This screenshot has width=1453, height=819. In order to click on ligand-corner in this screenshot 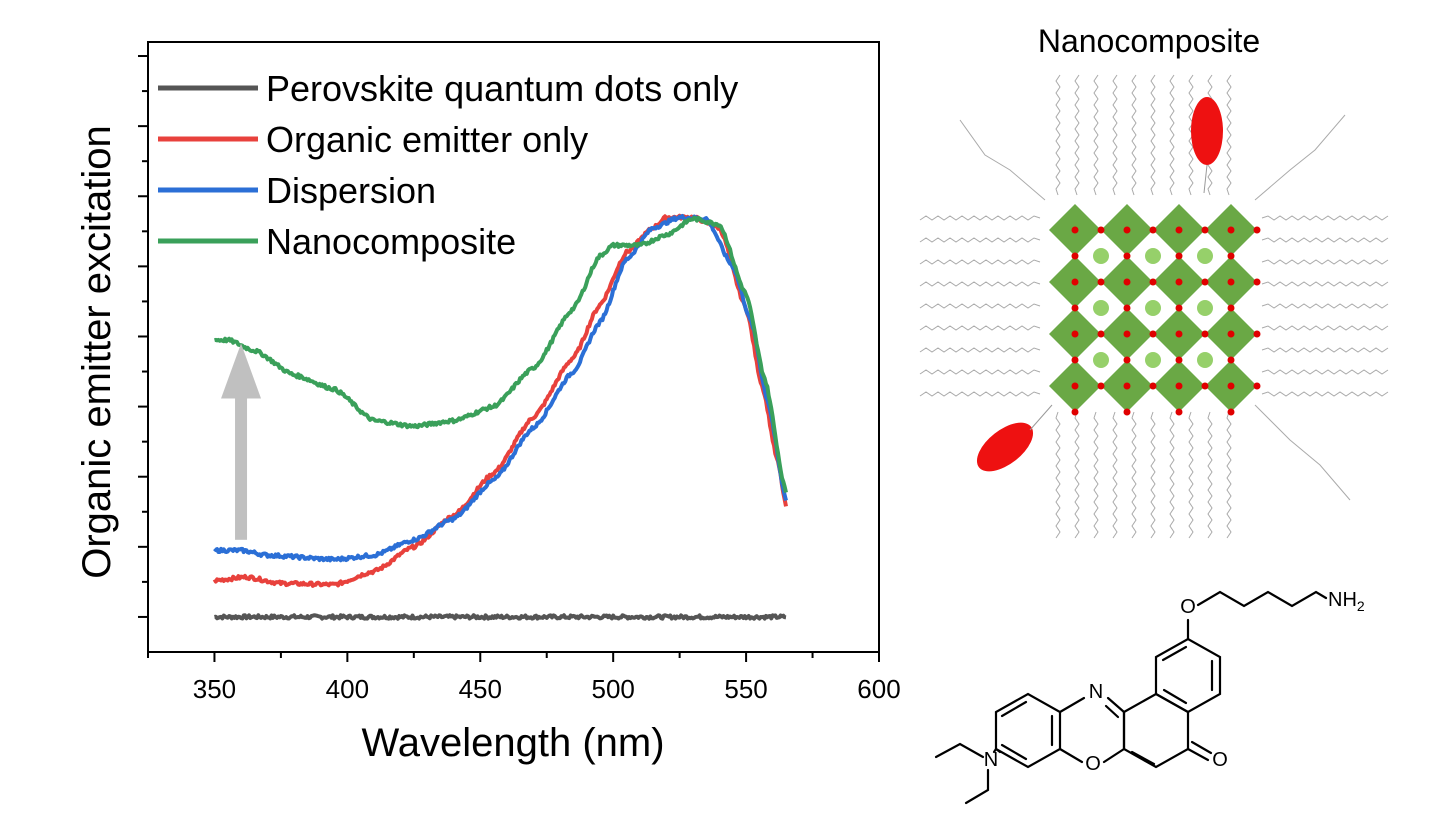, I will do `click(1300, 157)`.